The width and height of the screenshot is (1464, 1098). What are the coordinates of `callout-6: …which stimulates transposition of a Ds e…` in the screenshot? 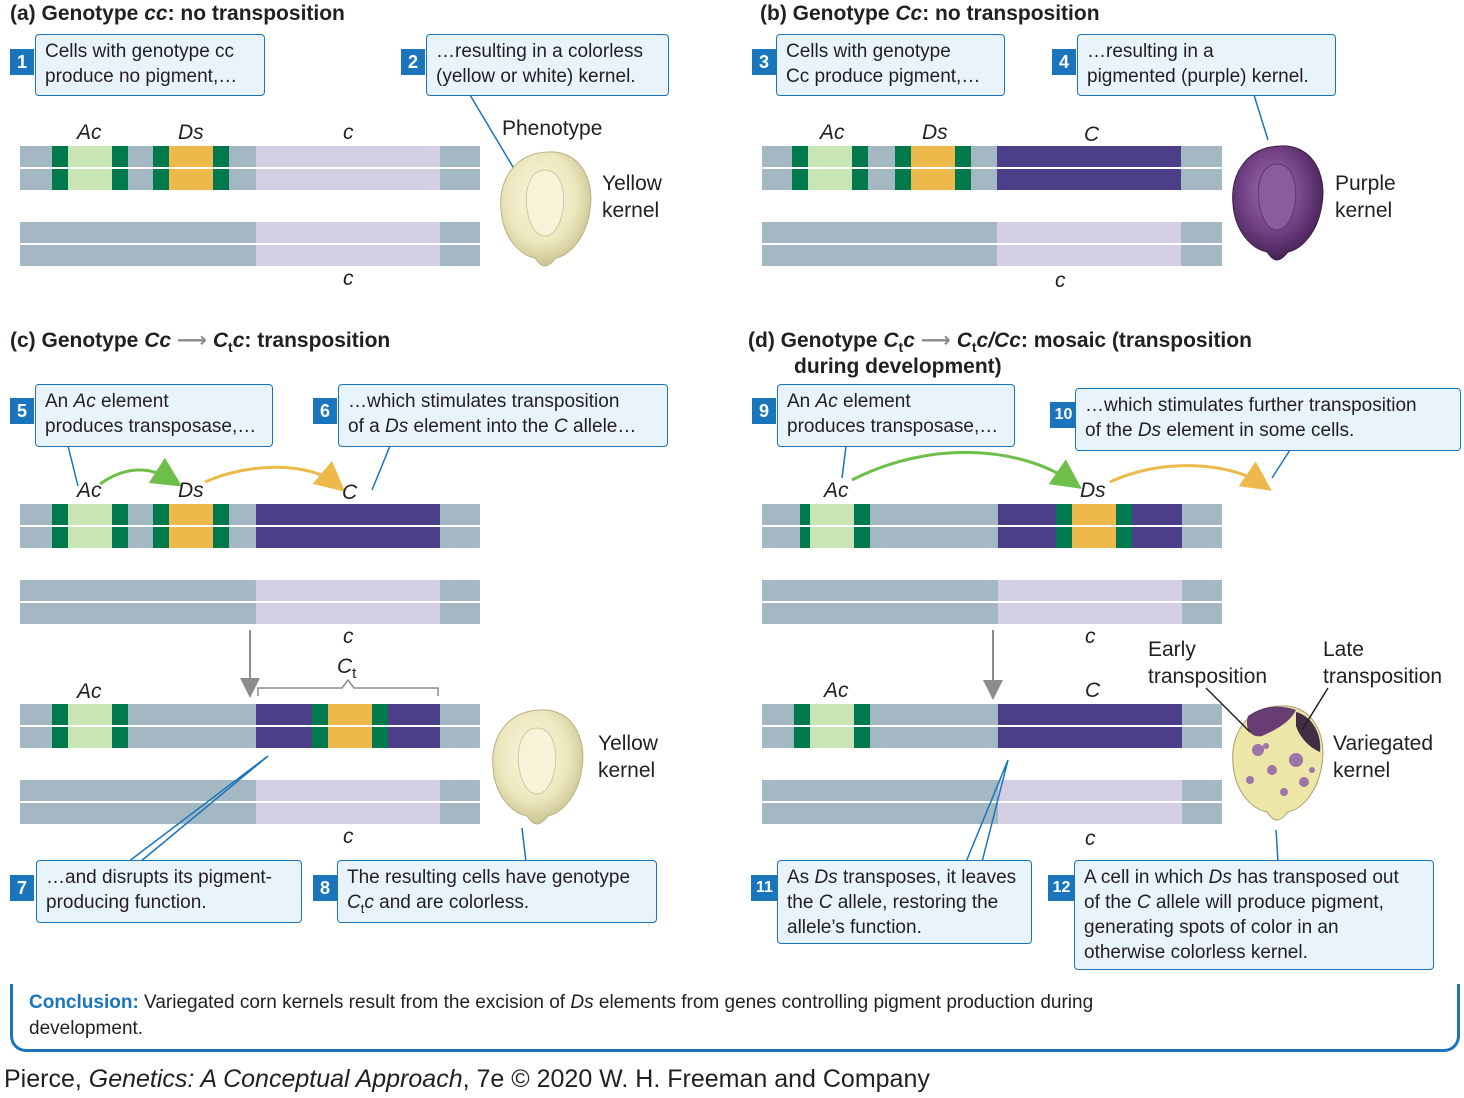 It's located at (503, 415).